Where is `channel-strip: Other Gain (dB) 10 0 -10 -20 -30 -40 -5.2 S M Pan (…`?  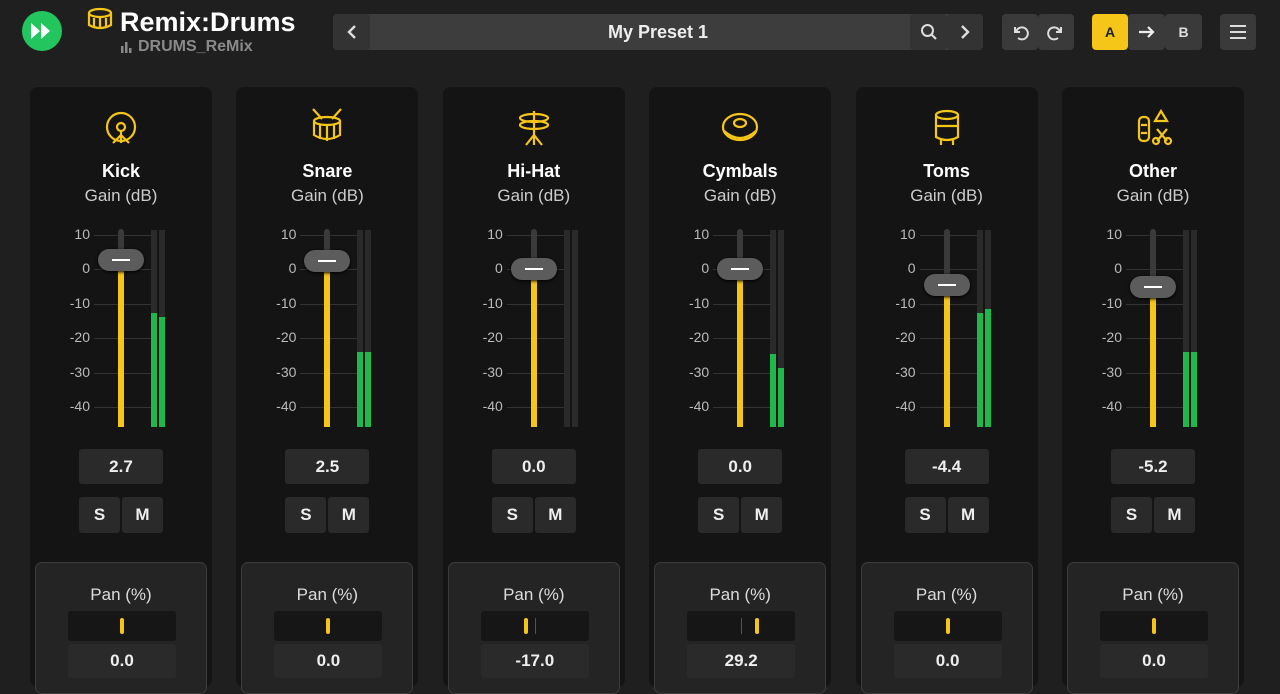 channel-strip: Other Gain (dB) 10 0 -10 -20 -30 -40 -5.2 S M Pan (… is located at coordinates (1153, 390).